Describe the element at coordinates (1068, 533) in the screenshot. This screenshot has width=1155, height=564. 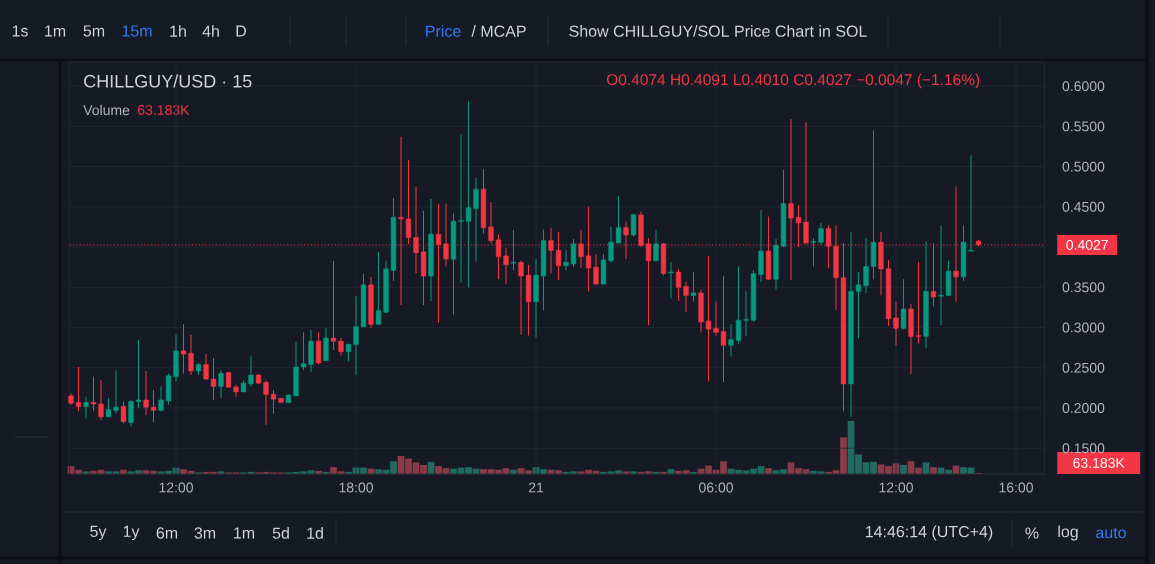
I see `text: log` at that location.